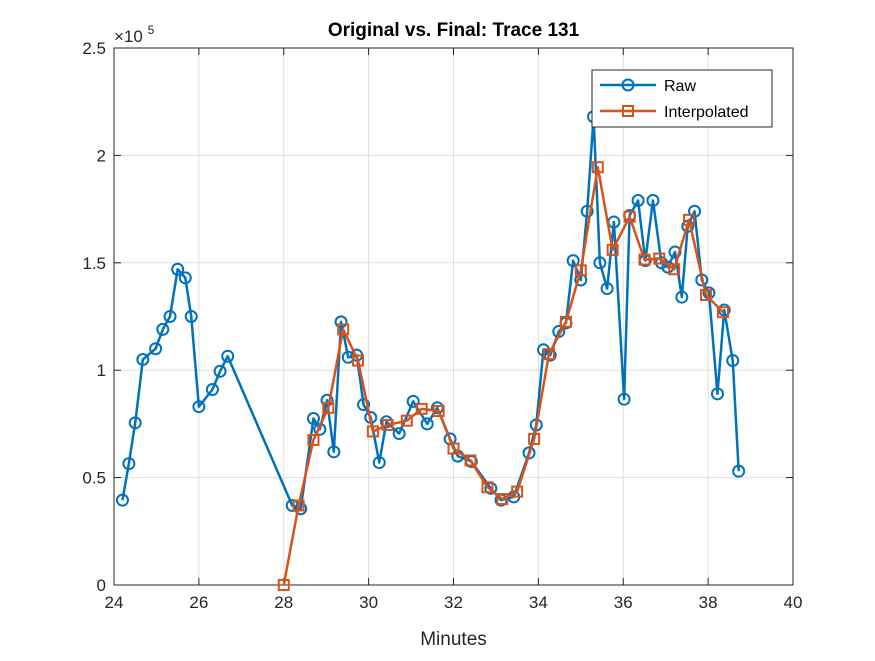  Describe the element at coordinates (101, 370) in the screenshot. I see `y-tick-label: 1` at that location.